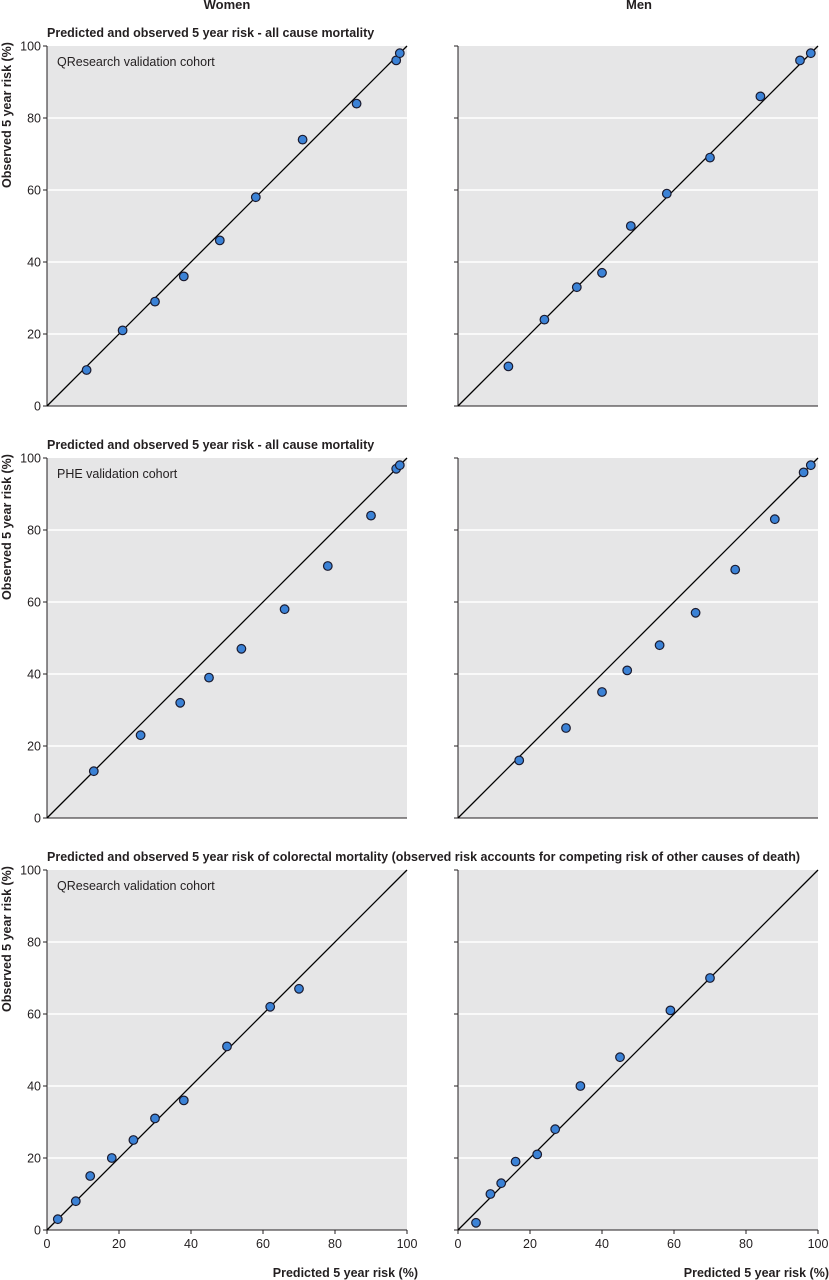 The image size is (829, 1280). I want to click on chart-panel-1: 0 20 40 60 80 100 QResearch validation cohort, so click(214, 227).